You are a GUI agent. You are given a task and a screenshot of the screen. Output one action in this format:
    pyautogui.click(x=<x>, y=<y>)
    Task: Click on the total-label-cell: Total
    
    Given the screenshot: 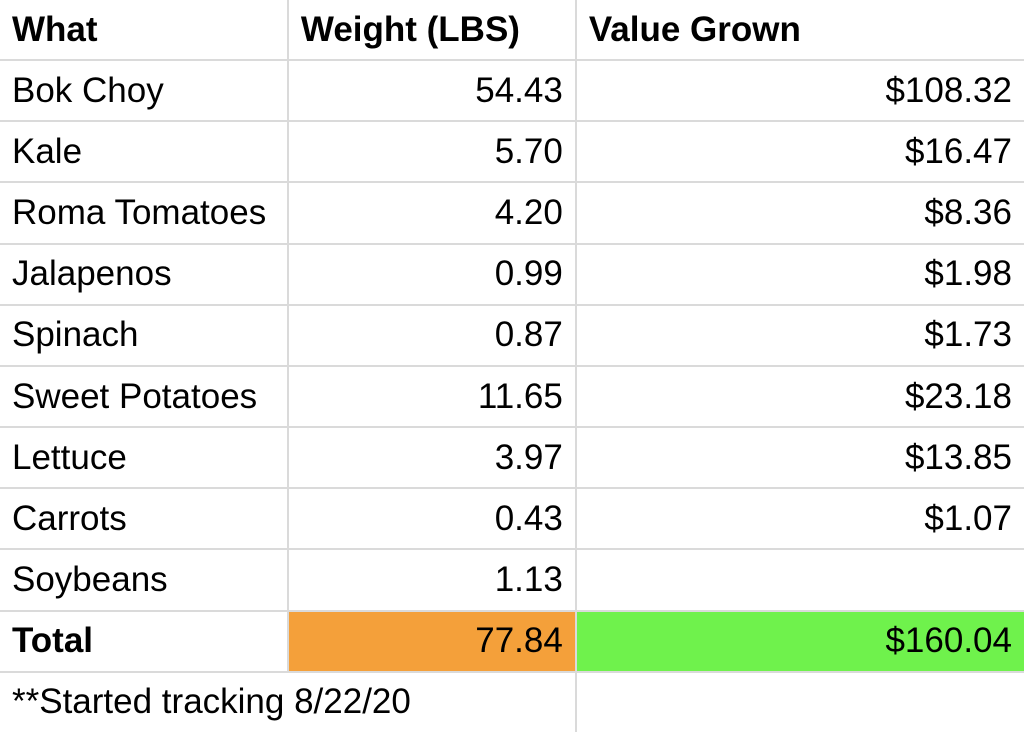 What is the action you would take?
    pyautogui.click(x=144, y=641)
    